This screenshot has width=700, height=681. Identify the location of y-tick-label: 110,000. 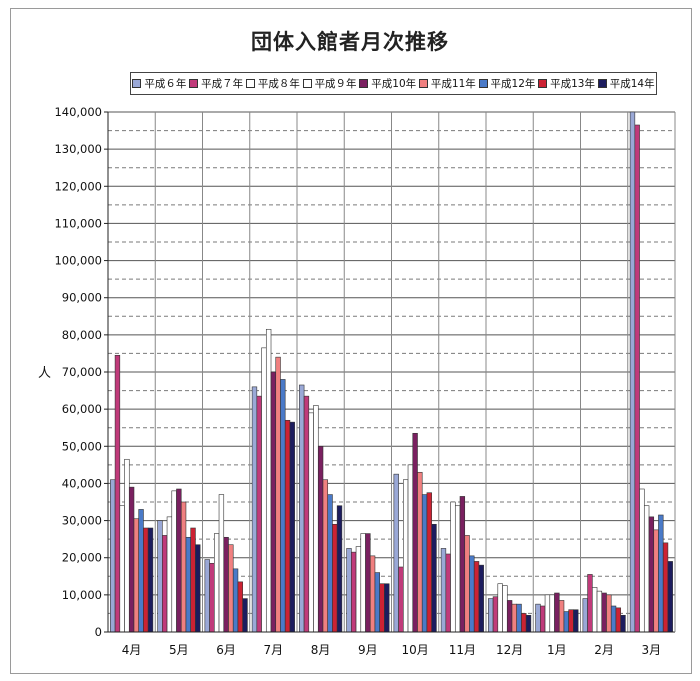
(78, 223).